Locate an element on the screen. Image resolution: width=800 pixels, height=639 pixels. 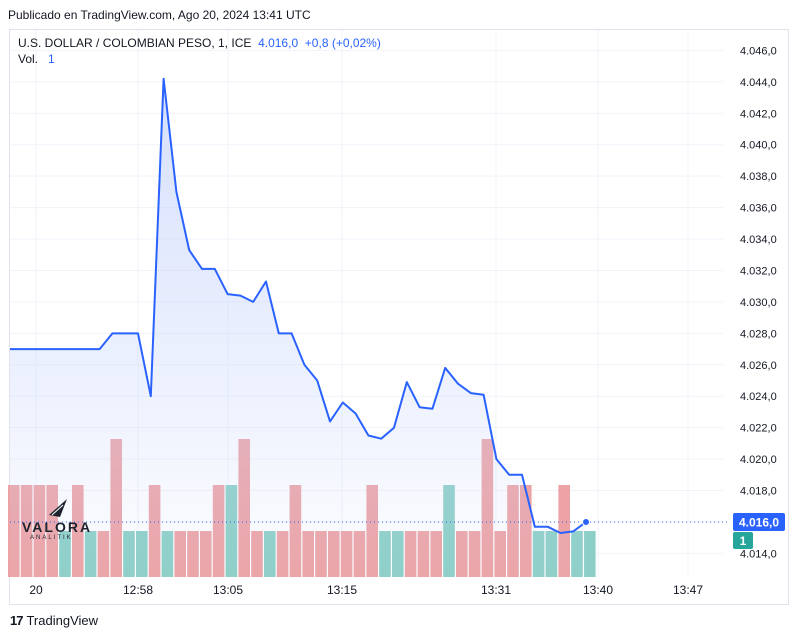
y-tick-label: 4.014,0 is located at coordinates (758, 554).